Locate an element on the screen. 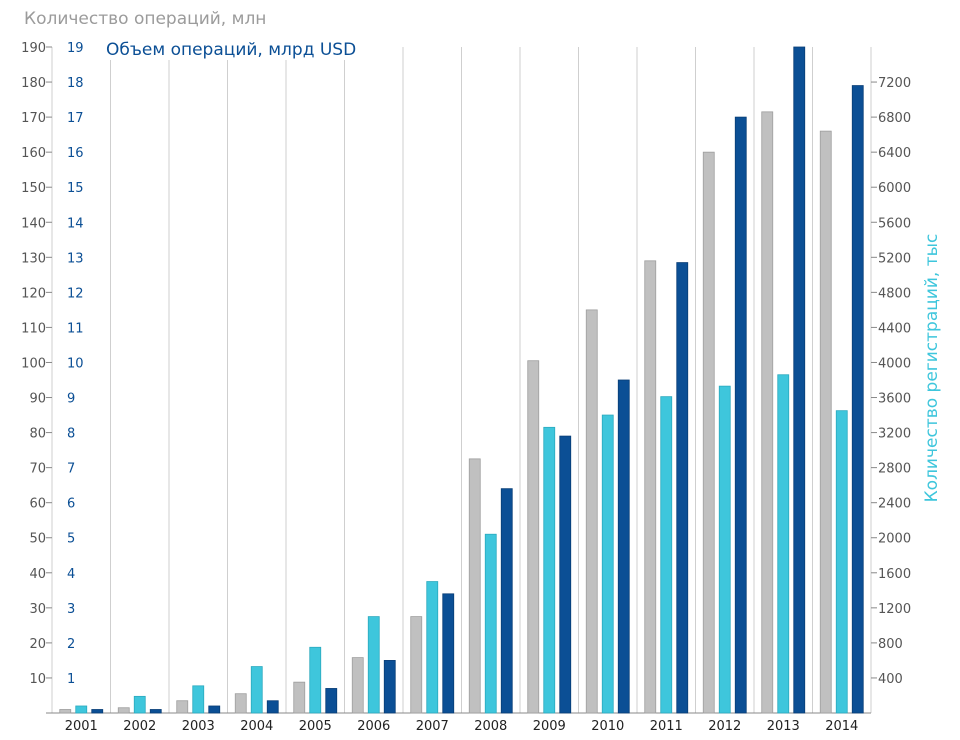  left-inner-tick-label: 5 is located at coordinates (71, 539).